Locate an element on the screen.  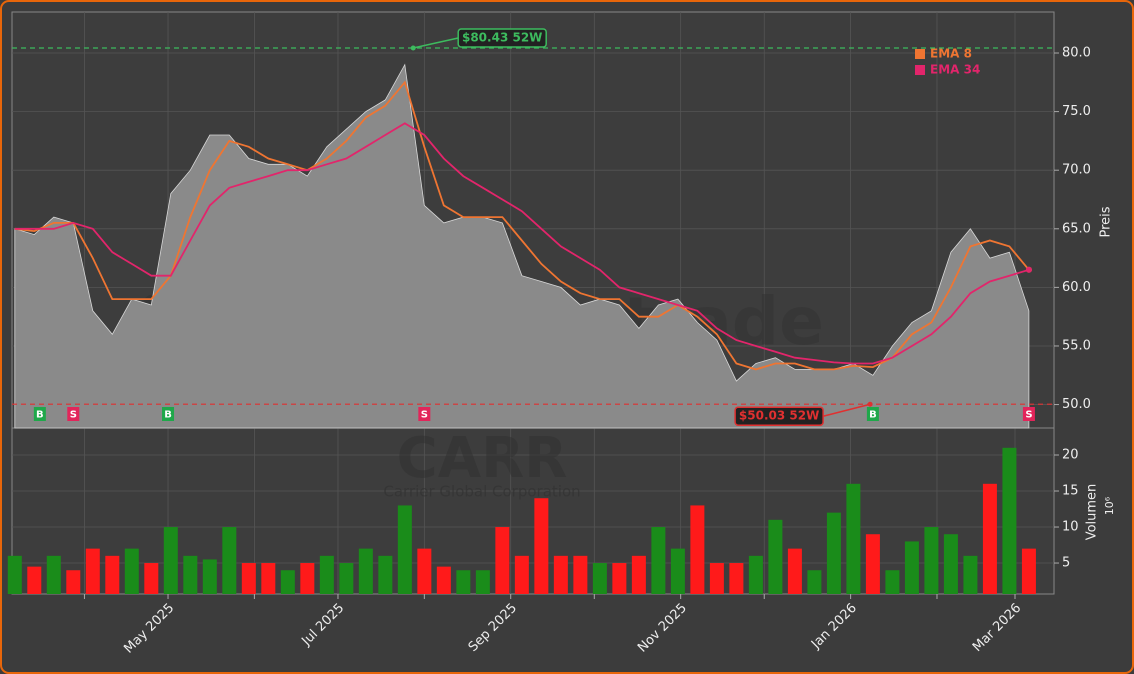
y-tick-label: 70.0 is located at coordinates (1076, 170).